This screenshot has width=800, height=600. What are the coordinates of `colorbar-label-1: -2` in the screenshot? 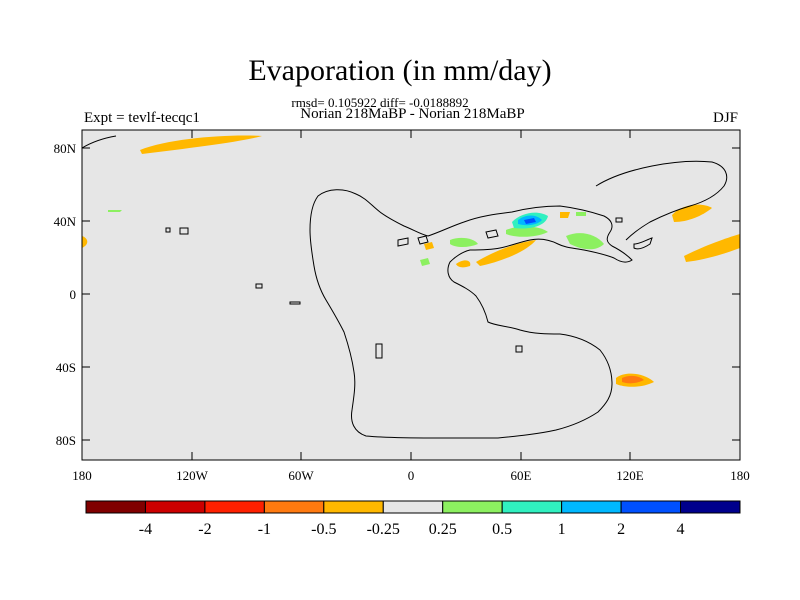 It's located at (204, 529).